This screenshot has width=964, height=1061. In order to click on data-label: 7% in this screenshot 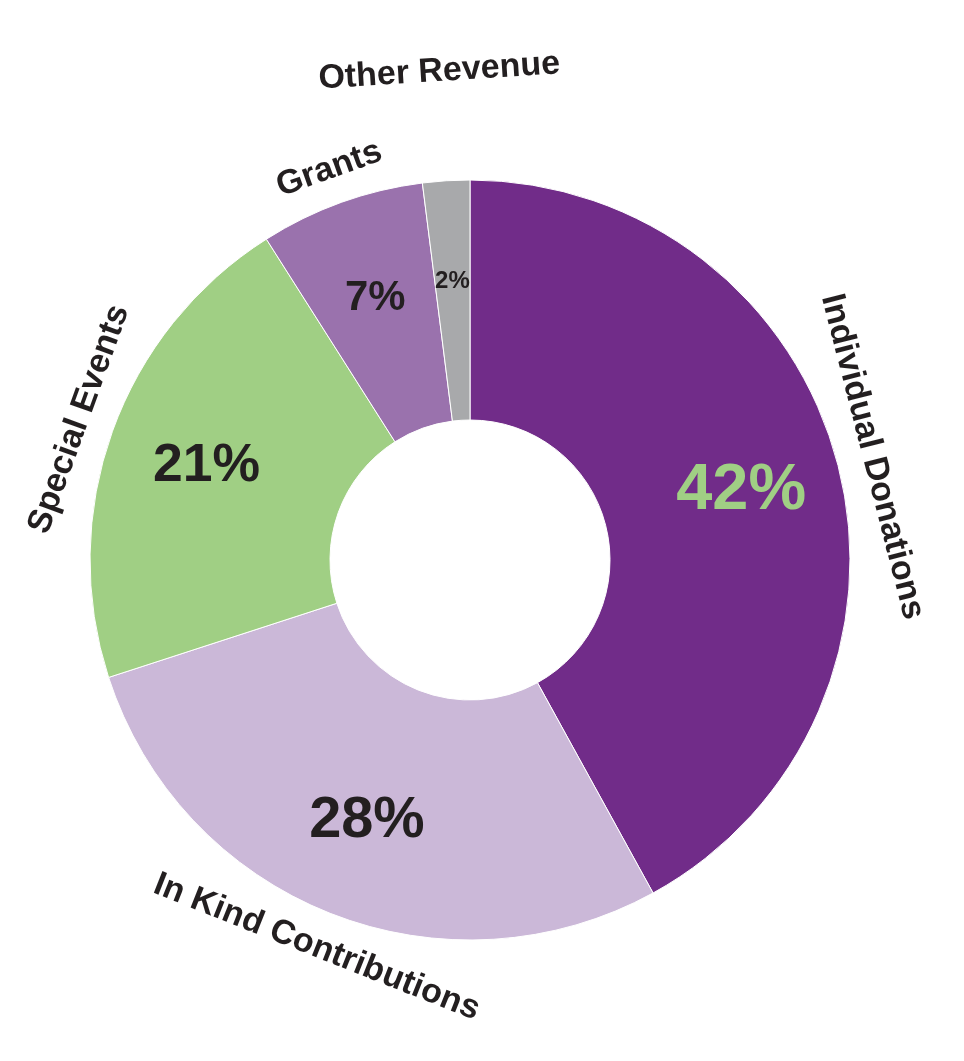, I will do `click(375, 295)`.